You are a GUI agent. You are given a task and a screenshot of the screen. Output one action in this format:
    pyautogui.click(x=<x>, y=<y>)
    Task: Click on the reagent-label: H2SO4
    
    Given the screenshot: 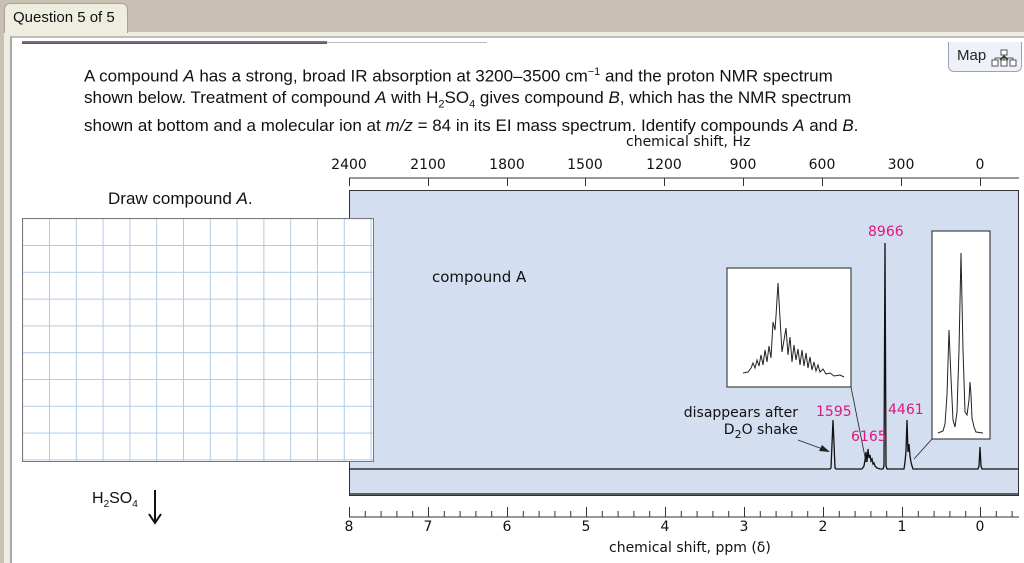 What is the action you would take?
    pyautogui.click(x=115, y=500)
    